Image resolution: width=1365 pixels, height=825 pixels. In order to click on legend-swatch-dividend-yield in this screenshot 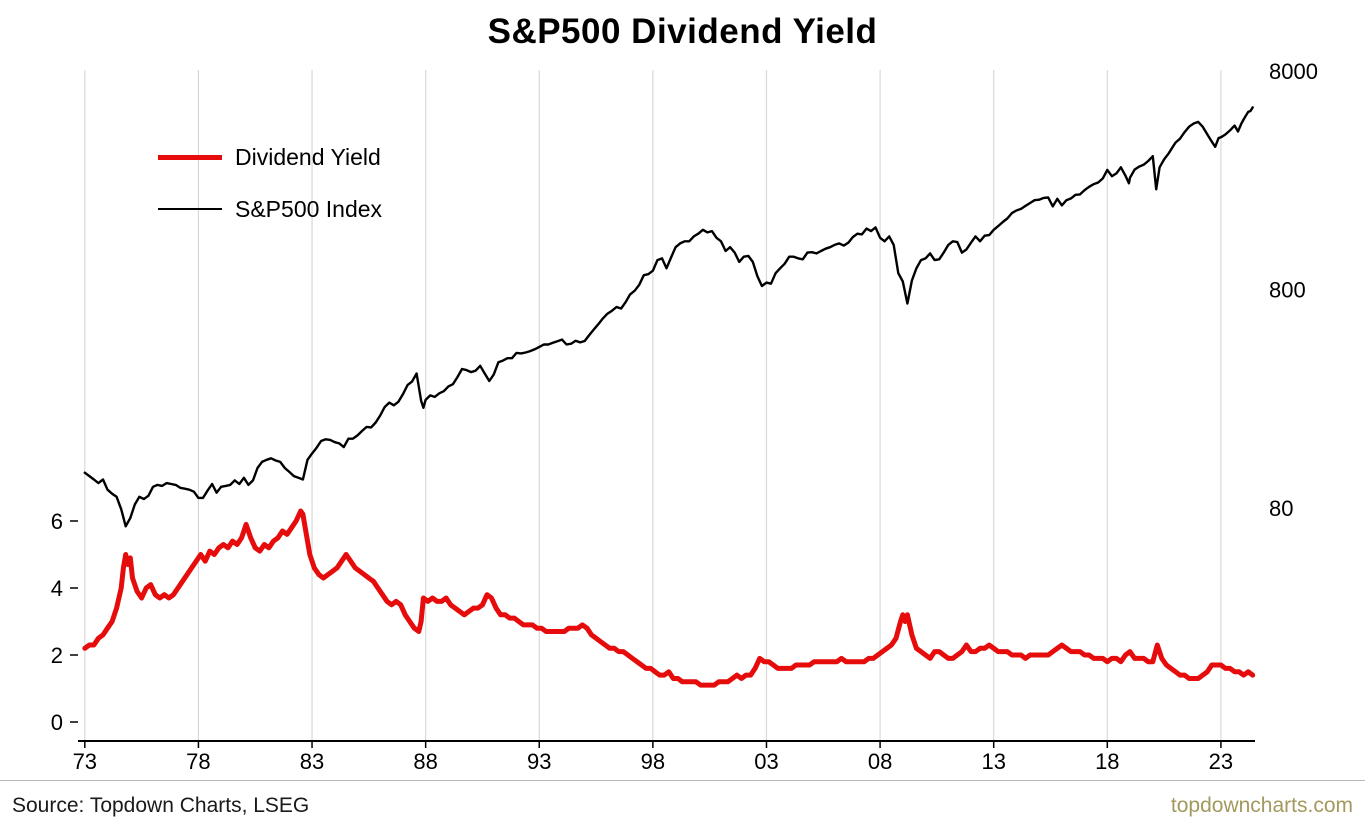, I will do `click(190, 157)`.